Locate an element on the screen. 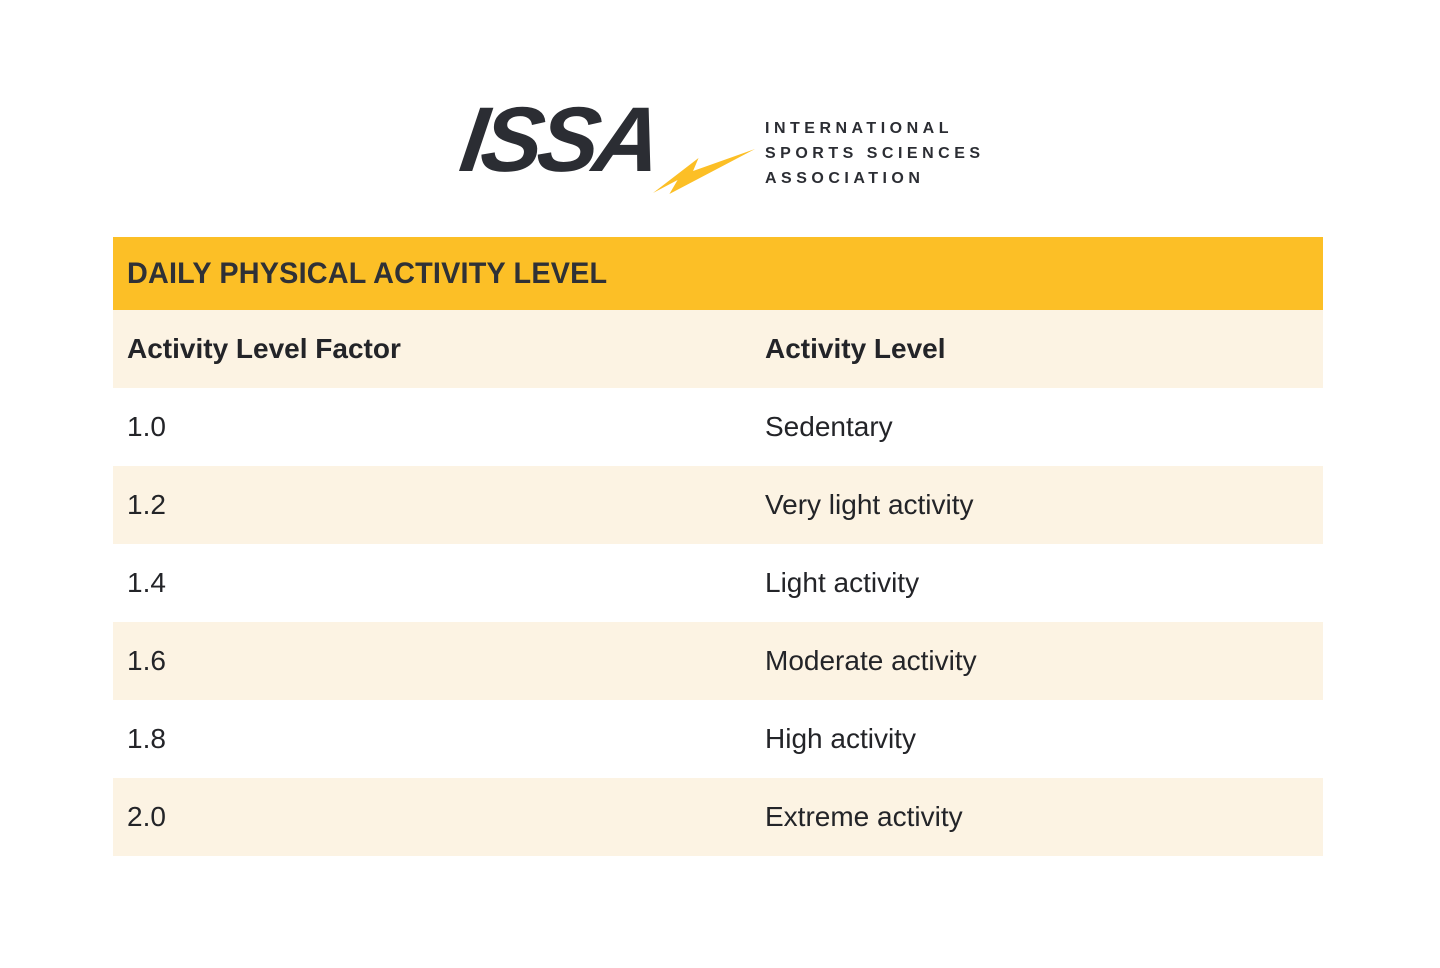  factor-cell: 1.6 is located at coordinates (146, 660).